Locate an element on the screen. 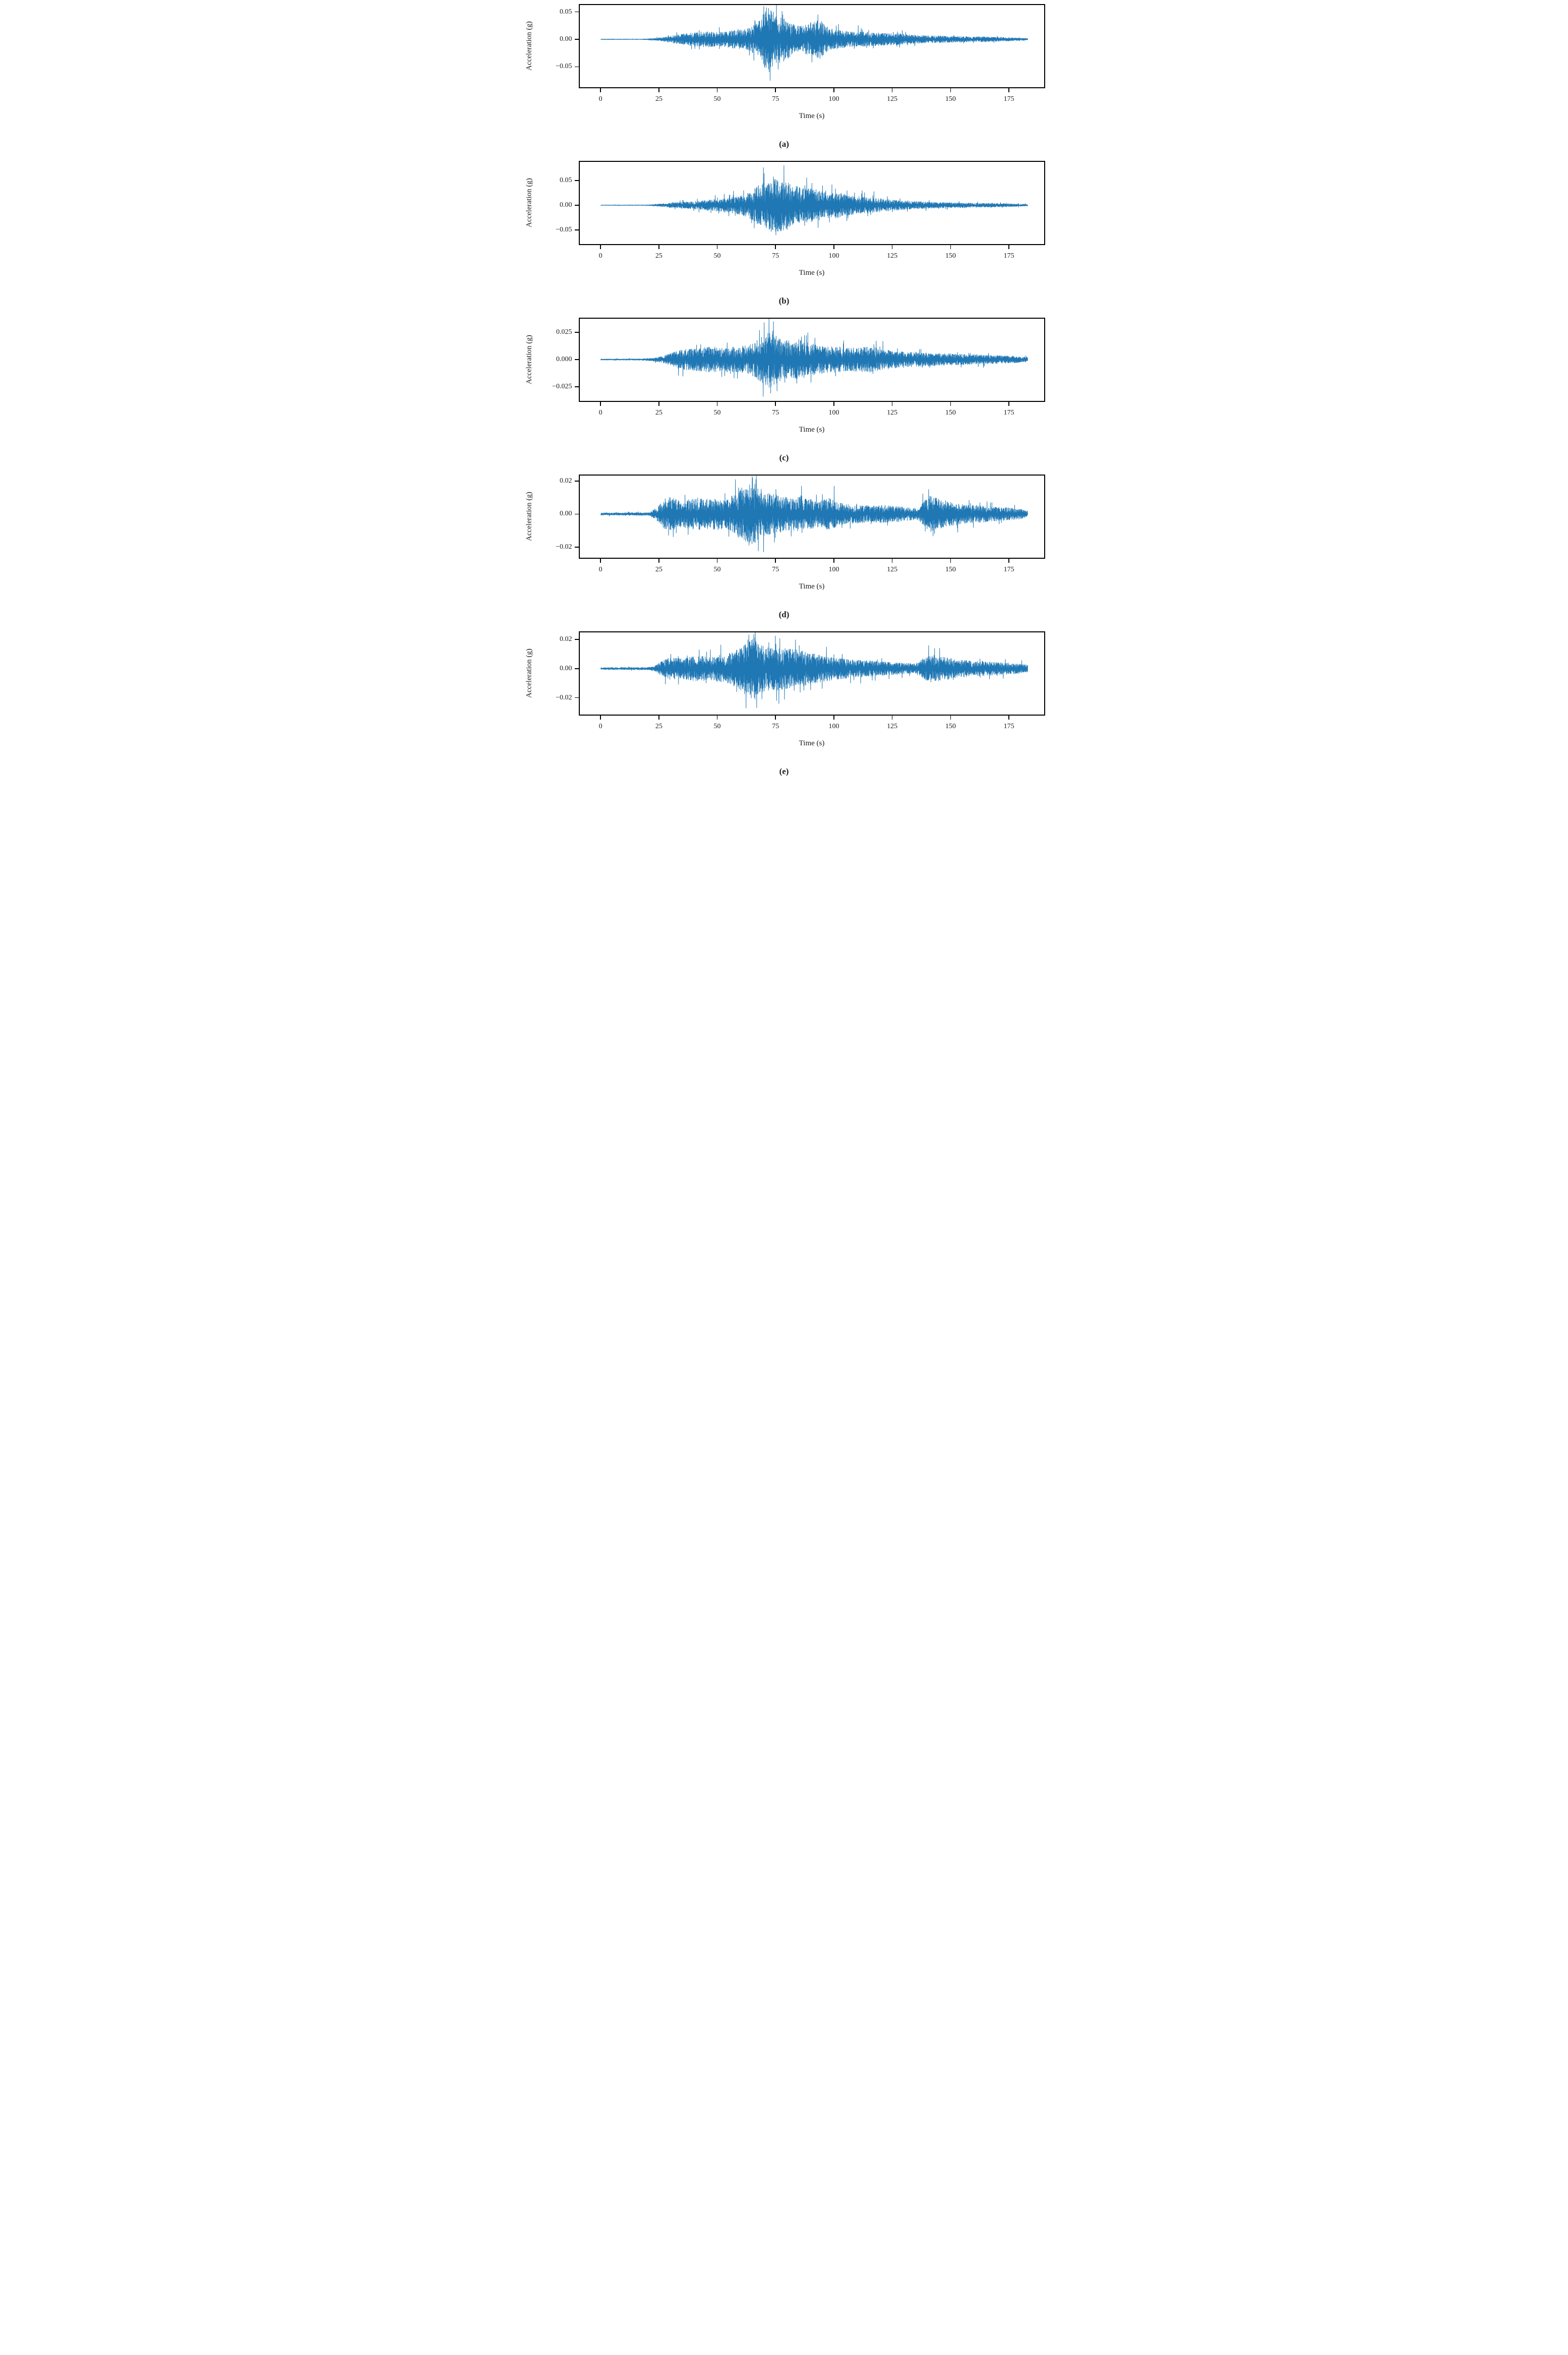 The width and height of the screenshot is (1568, 2355). waveform-canvas-a is located at coordinates (811, 46).